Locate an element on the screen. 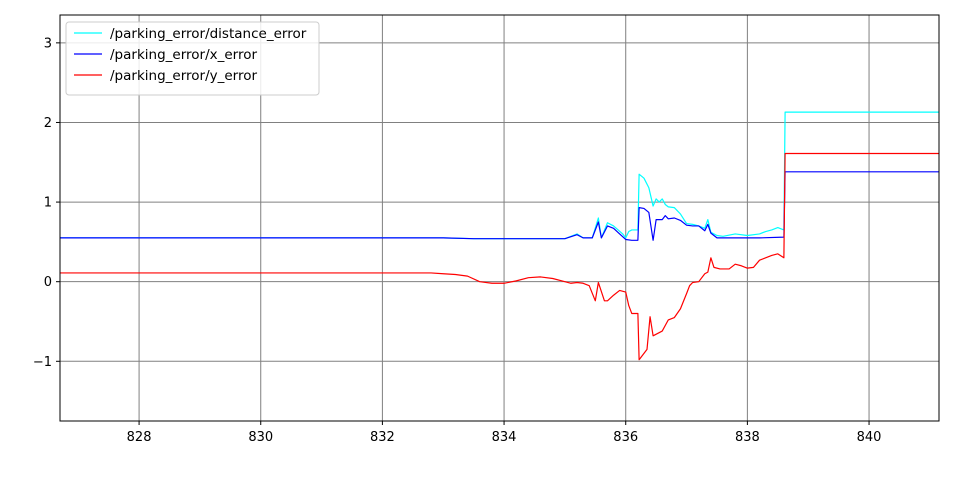 Image resolution: width=961 pixels, height=478 pixels. y-tick-label: −1 is located at coordinates (42, 362).